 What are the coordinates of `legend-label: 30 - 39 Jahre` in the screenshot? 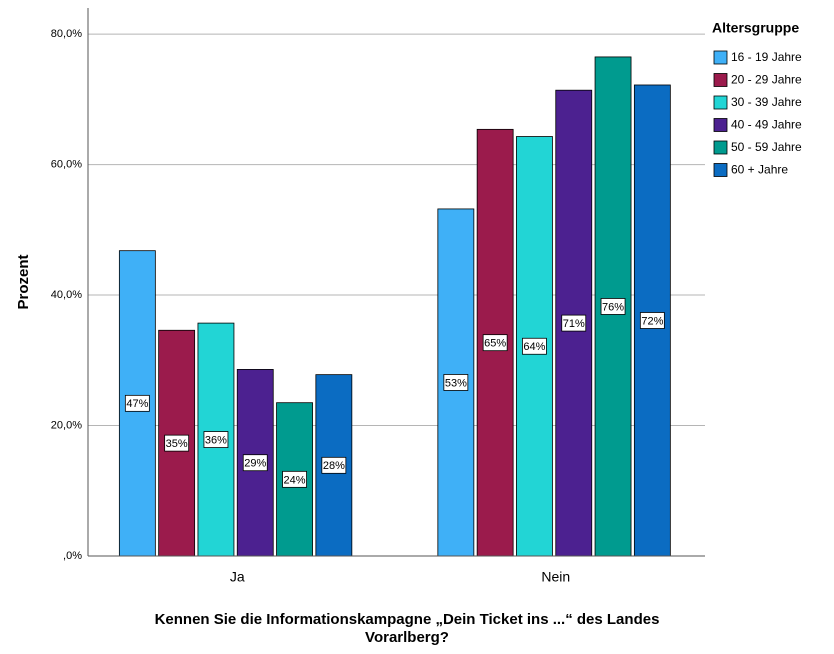 It's located at (766, 102).